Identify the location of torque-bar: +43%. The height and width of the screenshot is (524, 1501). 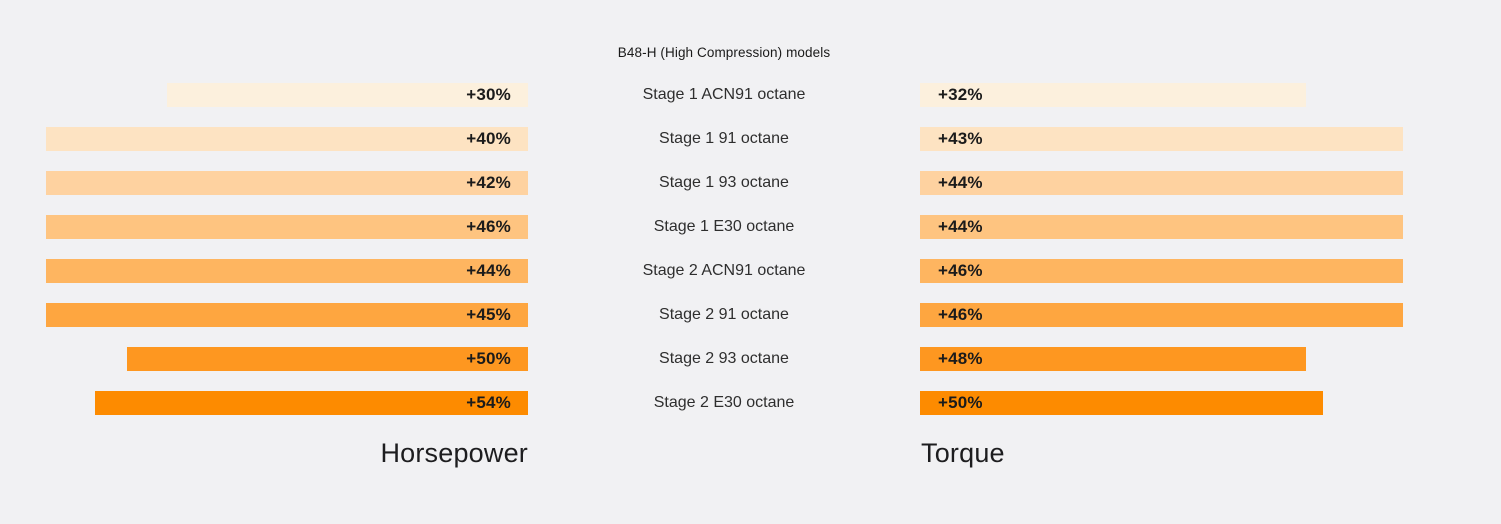
(1161, 139).